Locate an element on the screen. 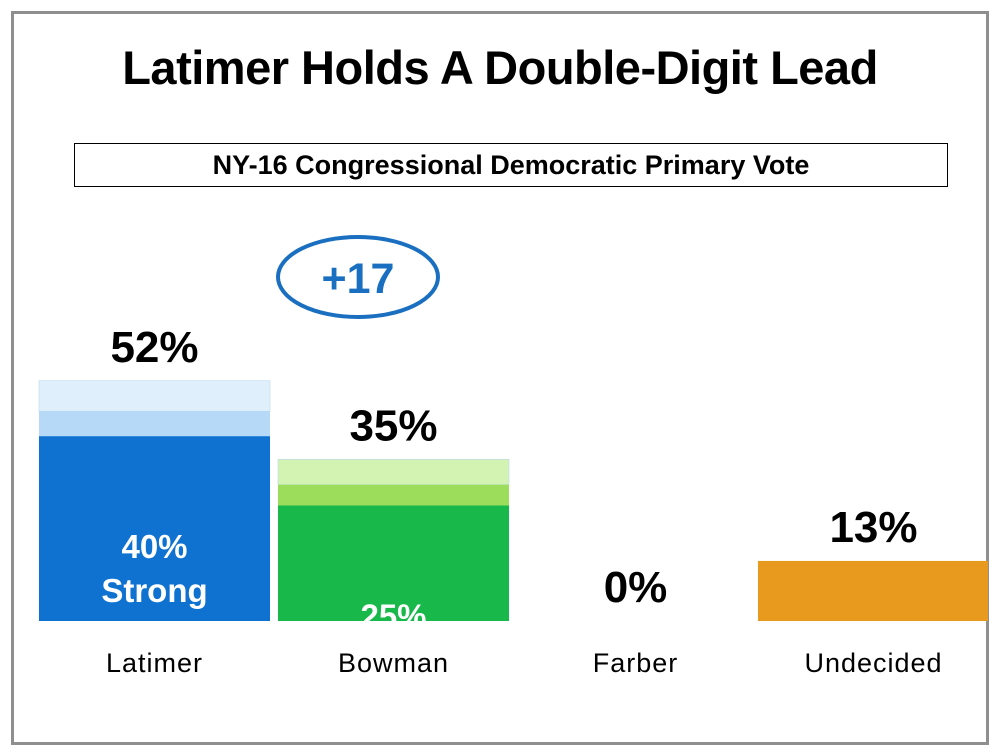  value-label-undecided: 13% is located at coordinates (873, 527).